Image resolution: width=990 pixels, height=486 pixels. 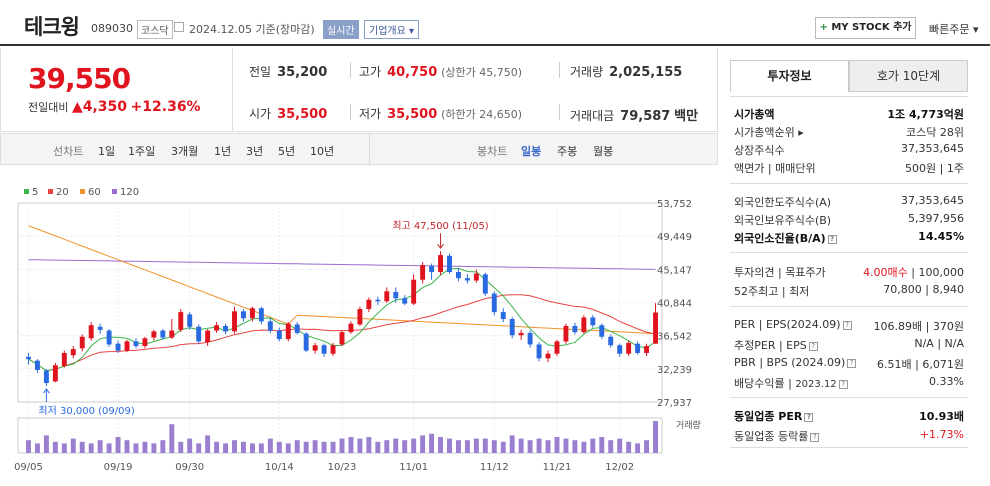 What do you see at coordinates (776, 345) in the screenshot?
I see `row-label: 추정PER | EPS?` at bounding box center [776, 345].